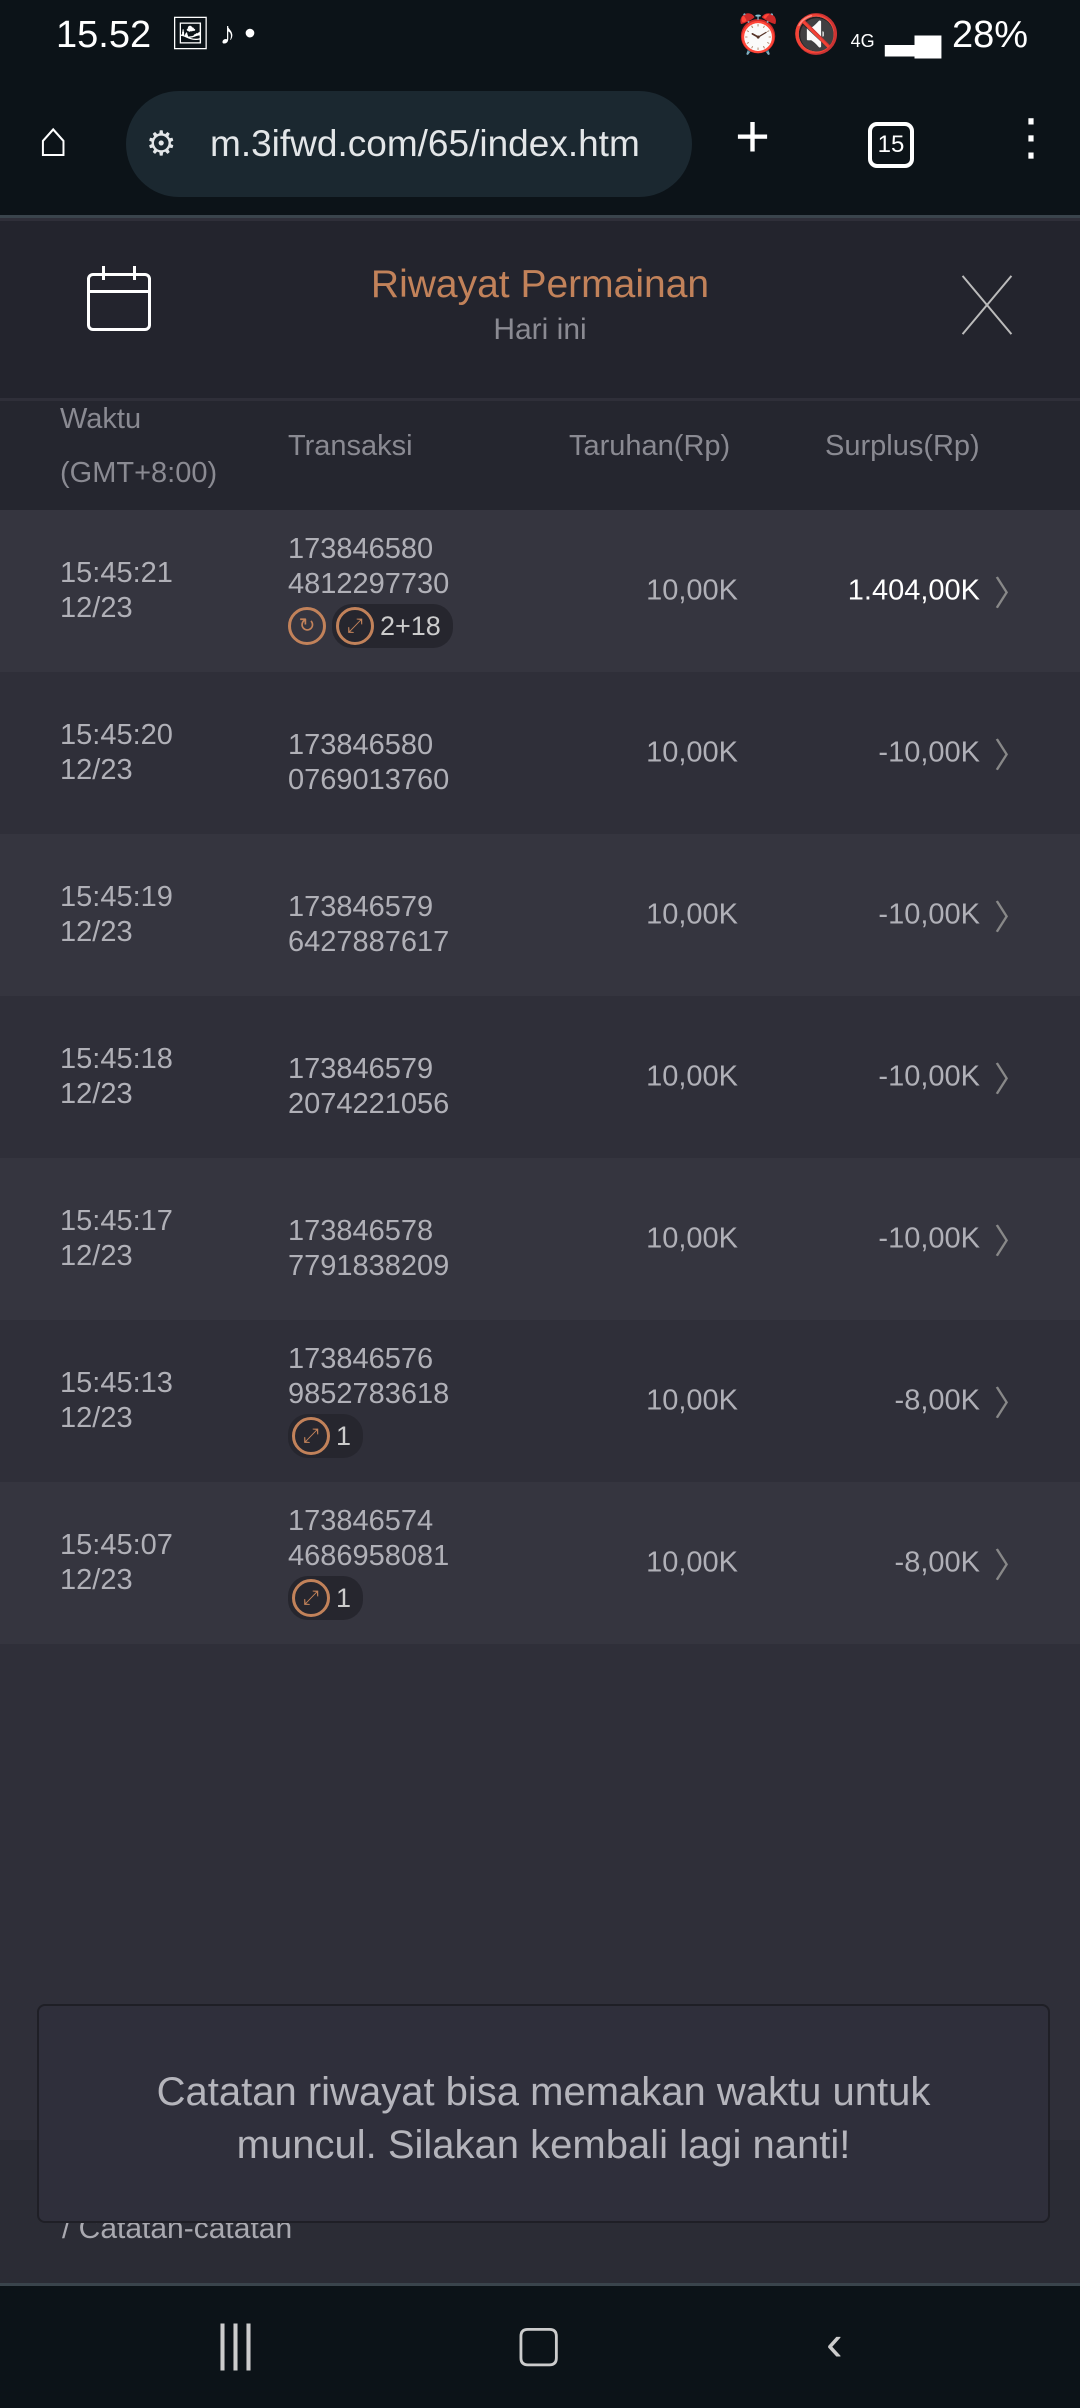  Describe the element at coordinates (101, 419) in the screenshot. I see `col-time: Waktu` at that location.